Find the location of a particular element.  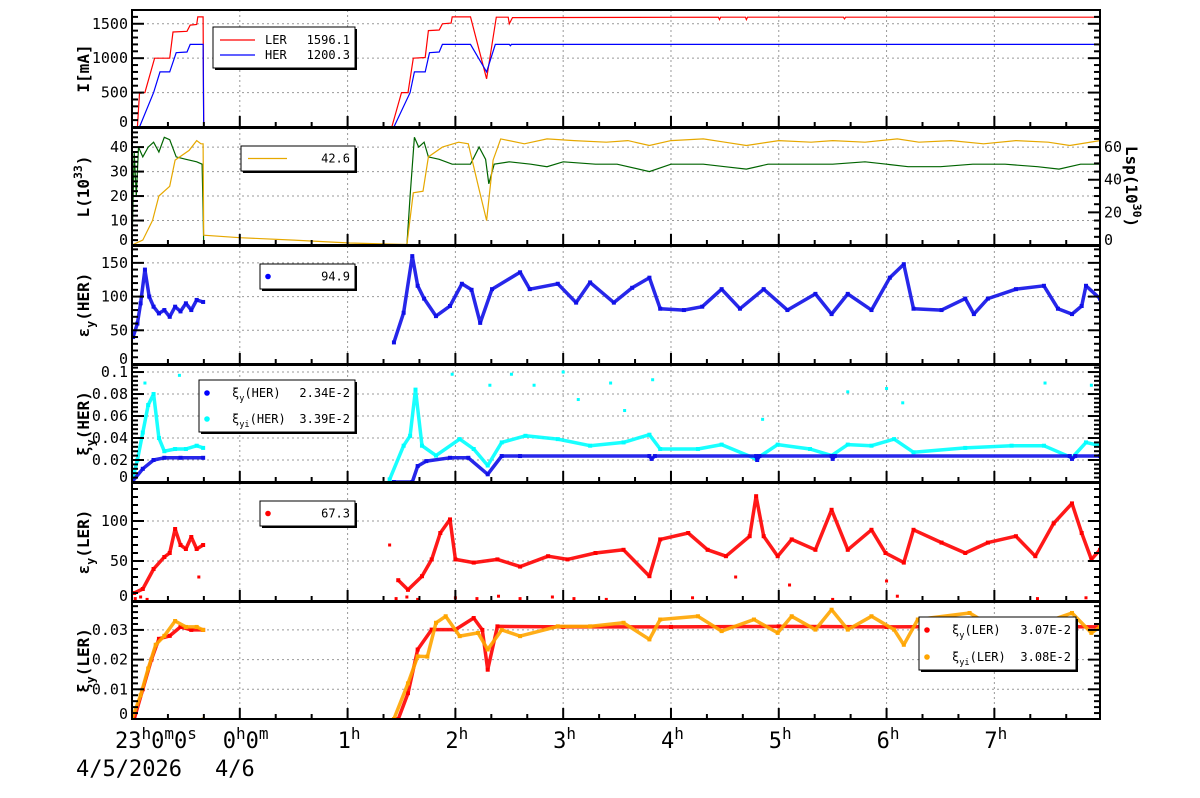

text-part: ξ is located at coordinates (235, 419).